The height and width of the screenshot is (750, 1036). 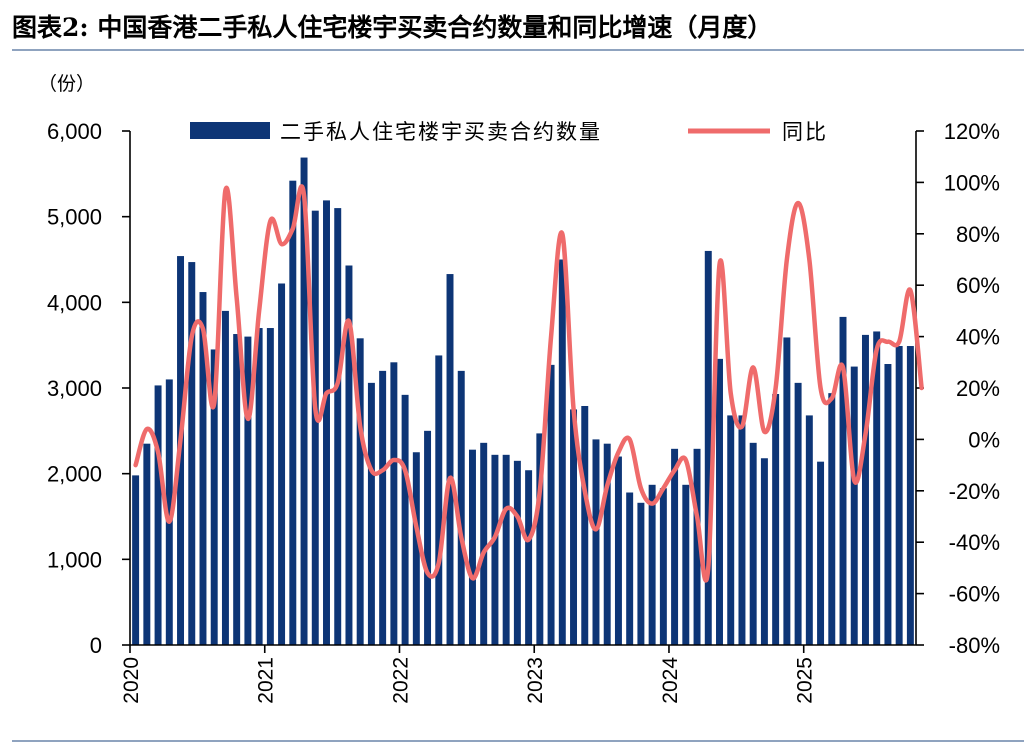 I want to click on y-axis-unit-label: （份）, so click(x=66, y=84).